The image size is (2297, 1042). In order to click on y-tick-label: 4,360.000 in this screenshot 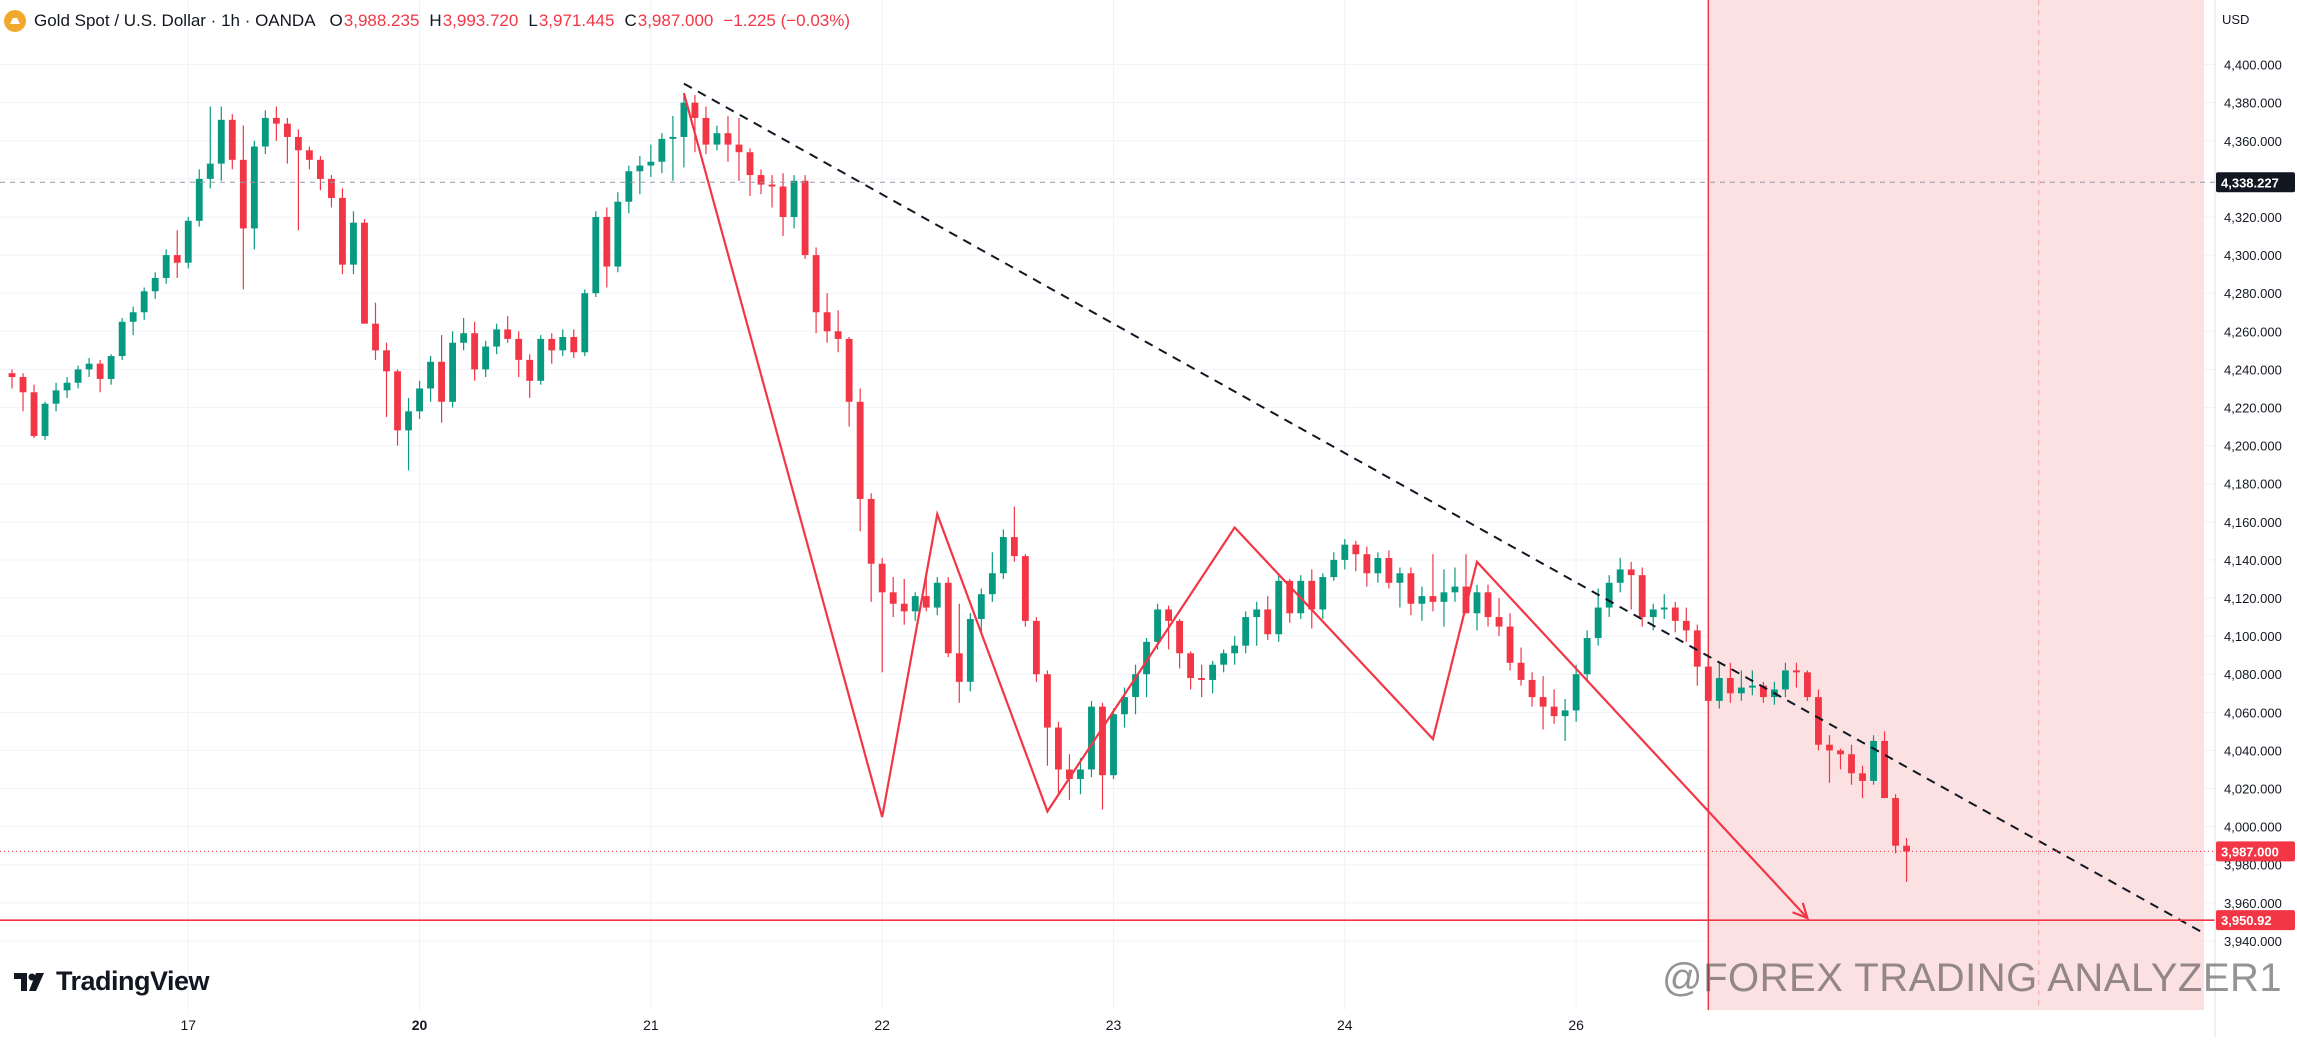, I will do `click(2253, 141)`.